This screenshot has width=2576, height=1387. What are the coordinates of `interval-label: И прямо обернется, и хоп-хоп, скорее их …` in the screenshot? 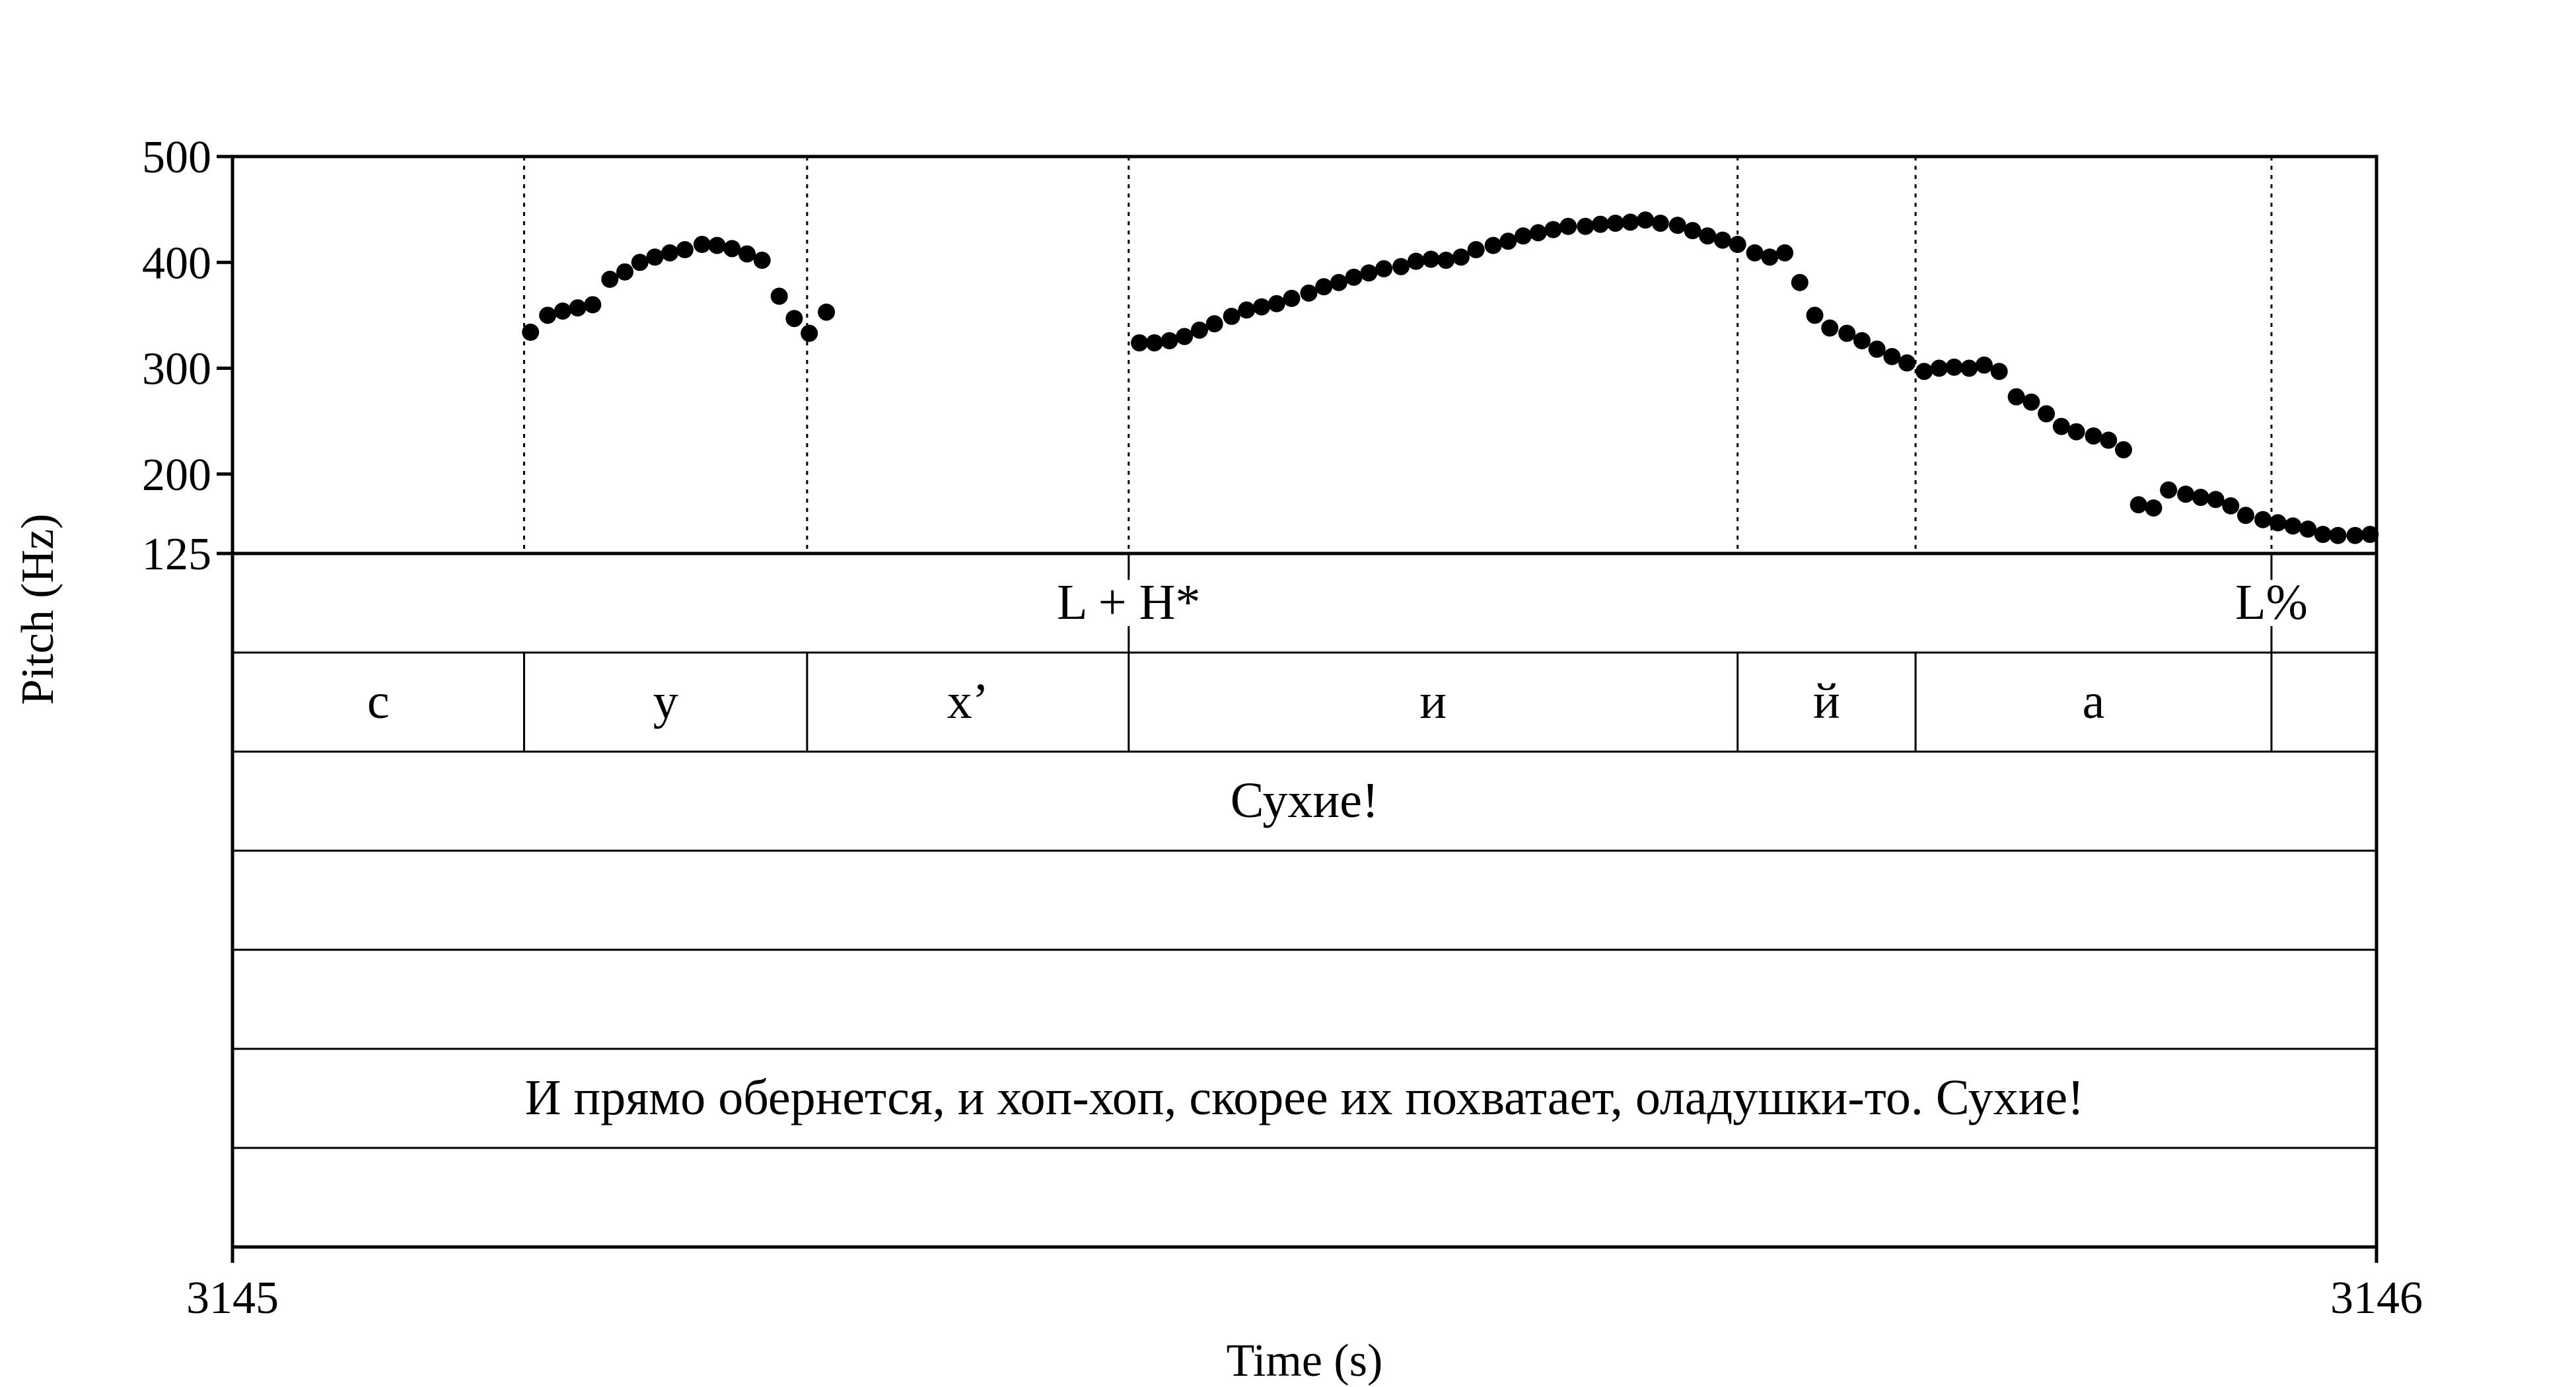 It's located at (1305, 1097).